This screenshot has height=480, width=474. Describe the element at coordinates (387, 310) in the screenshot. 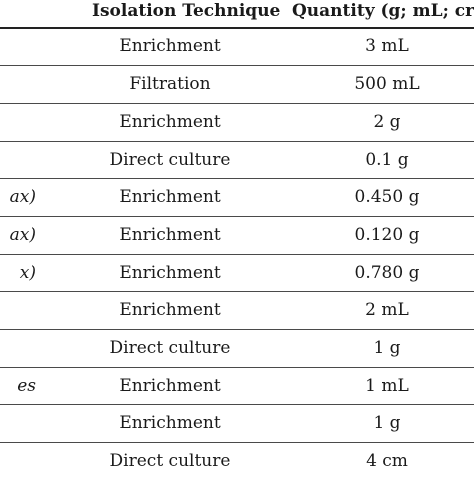

I see `quantity-cell: 2 mL` at that location.